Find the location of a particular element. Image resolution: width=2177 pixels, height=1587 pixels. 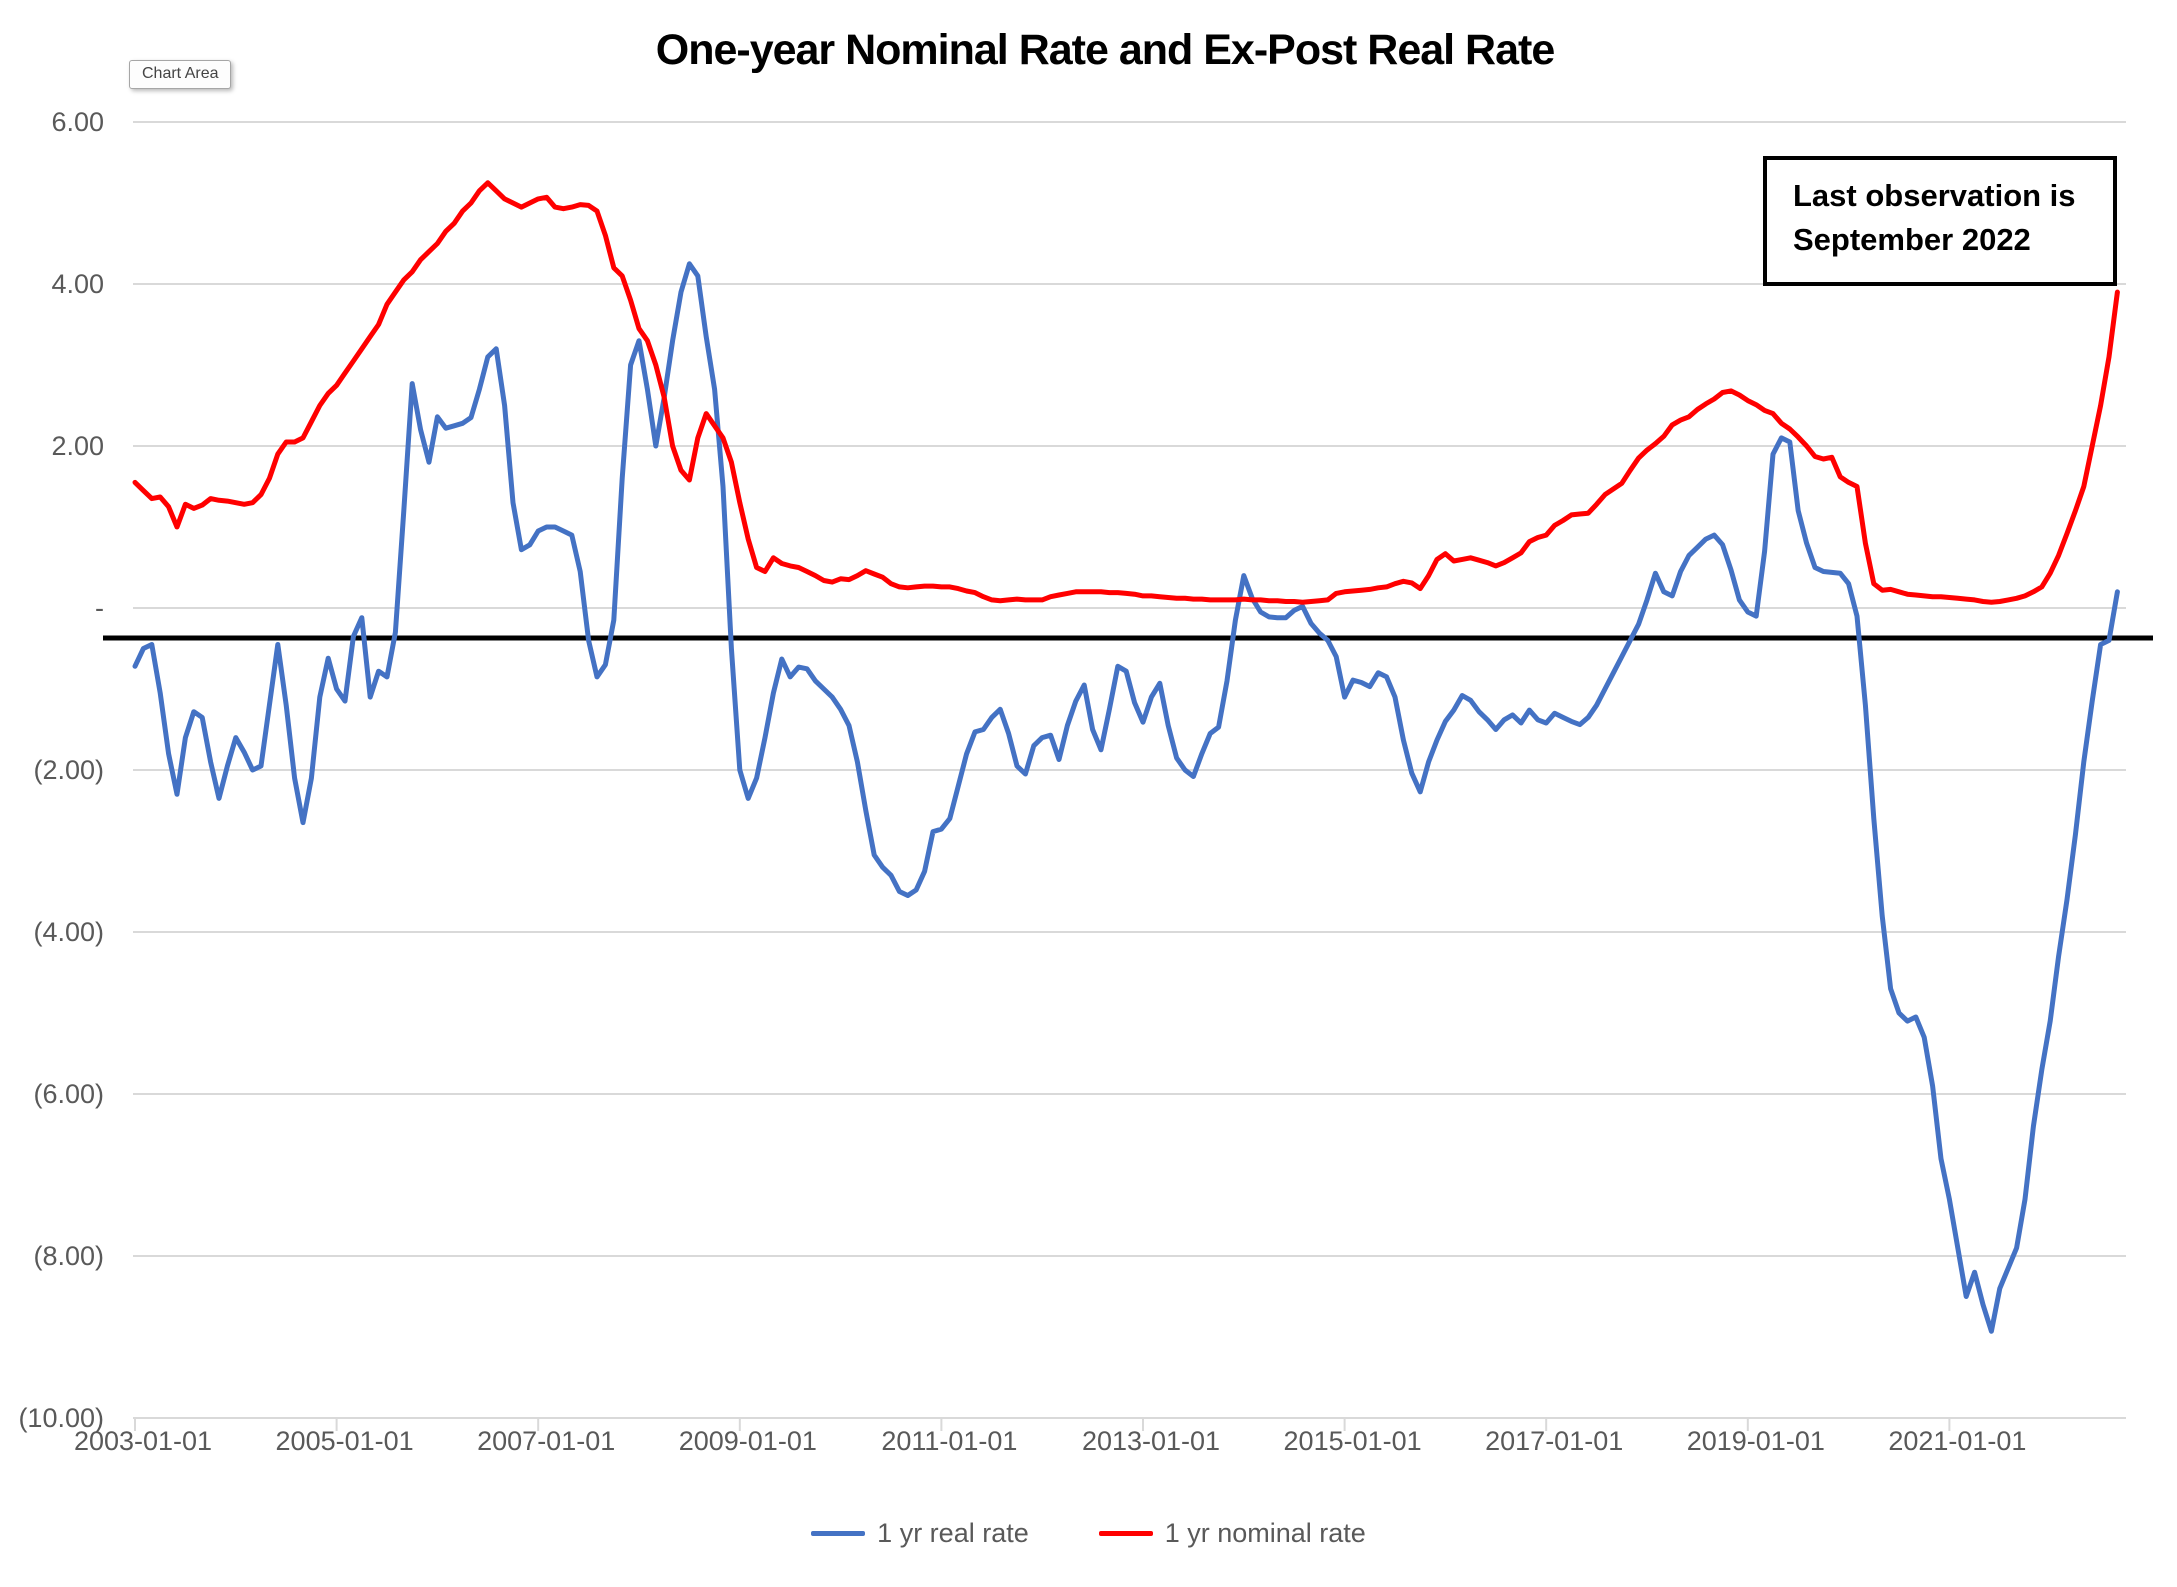

legend-item-nominal-rate: 1 yr nominal rate is located at coordinates (1232, 1533).